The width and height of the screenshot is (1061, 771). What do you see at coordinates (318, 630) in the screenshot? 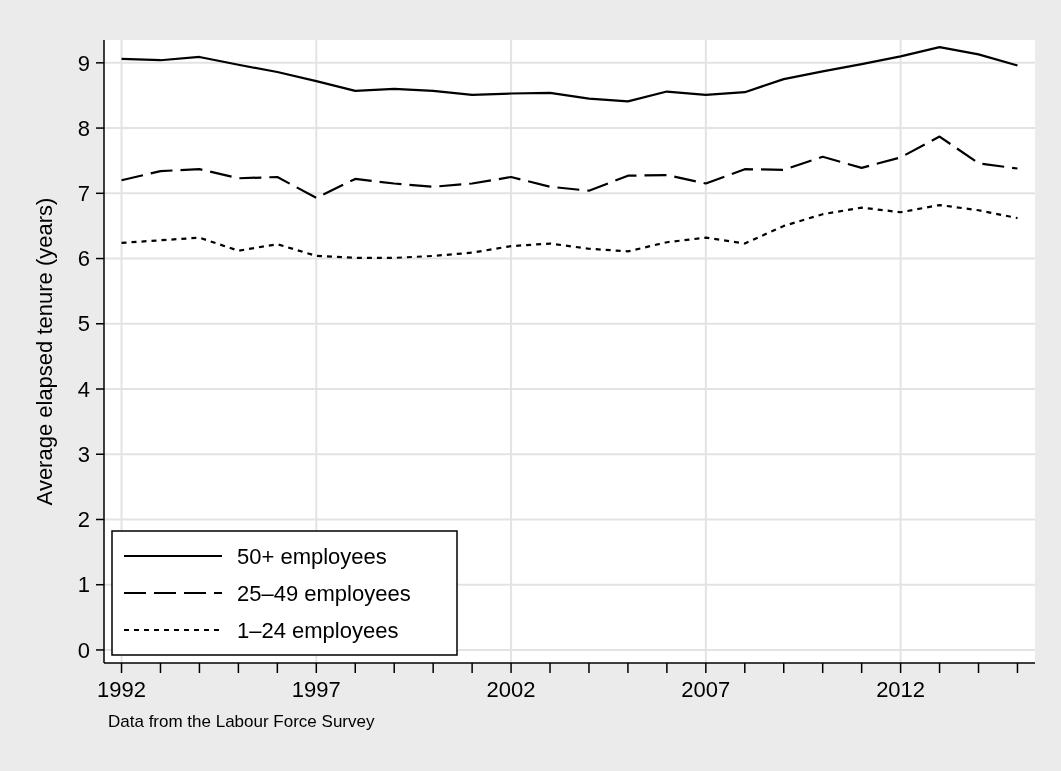
I see `legend-label: 1–24 employees` at bounding box center [318, 630].